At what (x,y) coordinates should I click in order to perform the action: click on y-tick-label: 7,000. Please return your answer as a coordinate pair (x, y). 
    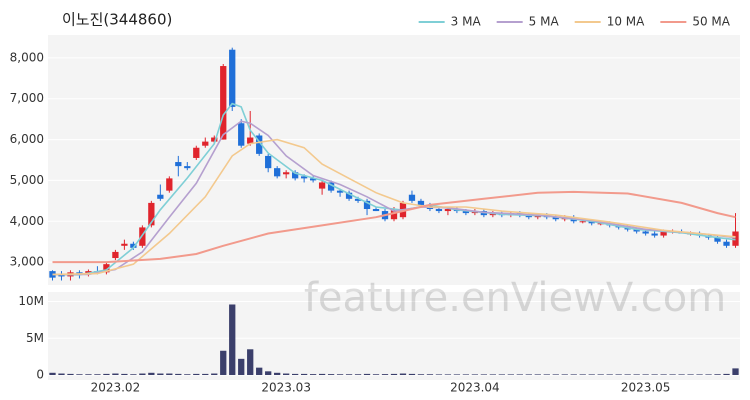
    Looking at the image, I should click on (27, 98).